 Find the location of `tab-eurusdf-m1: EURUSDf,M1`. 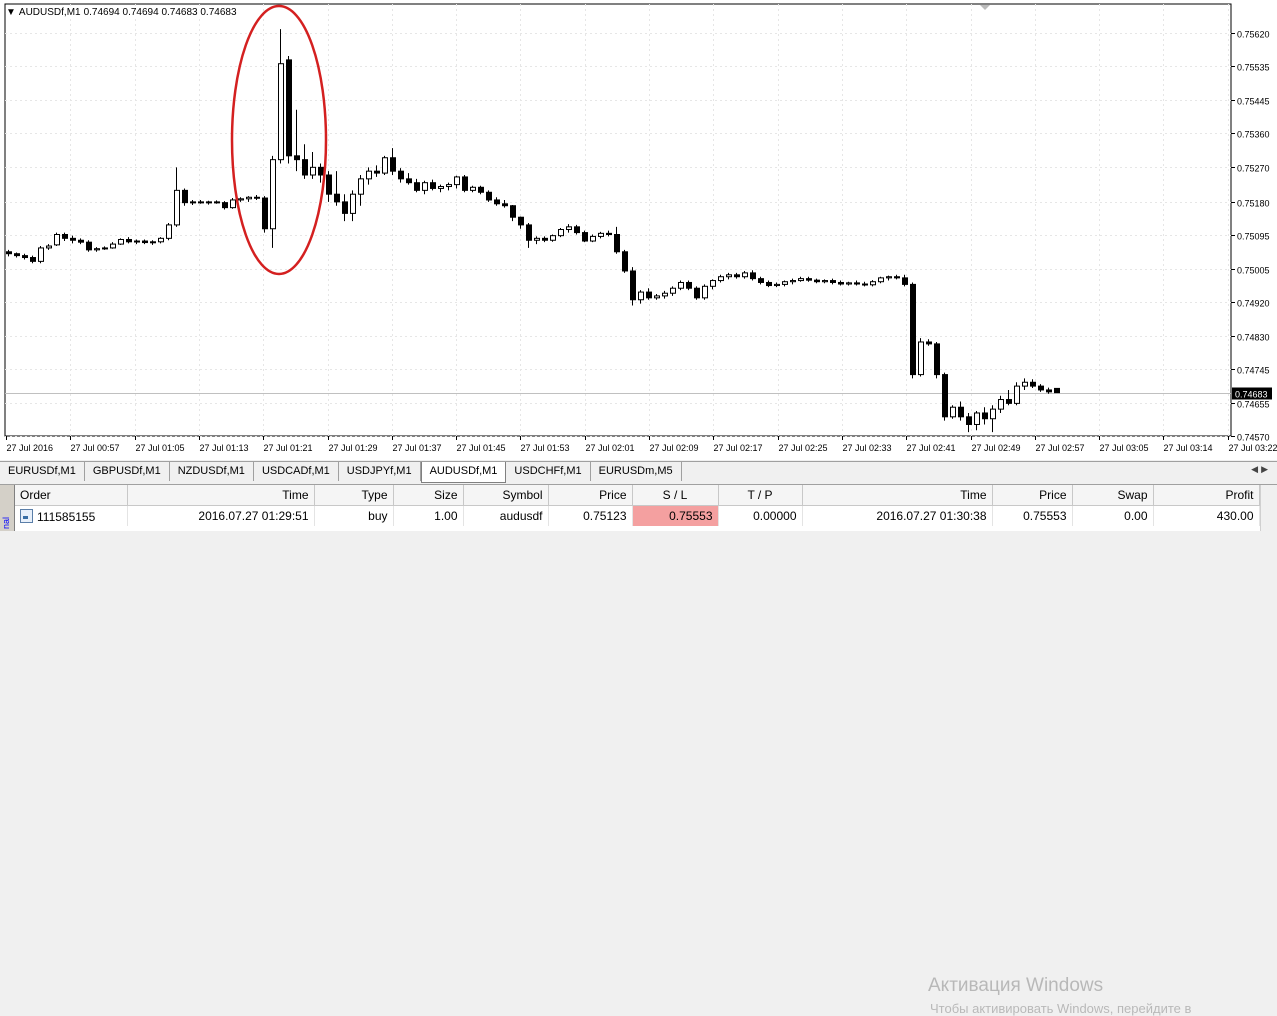

tab-eurusdf-m1: EURUSDf,M1 is located at coordinates (42, 471).